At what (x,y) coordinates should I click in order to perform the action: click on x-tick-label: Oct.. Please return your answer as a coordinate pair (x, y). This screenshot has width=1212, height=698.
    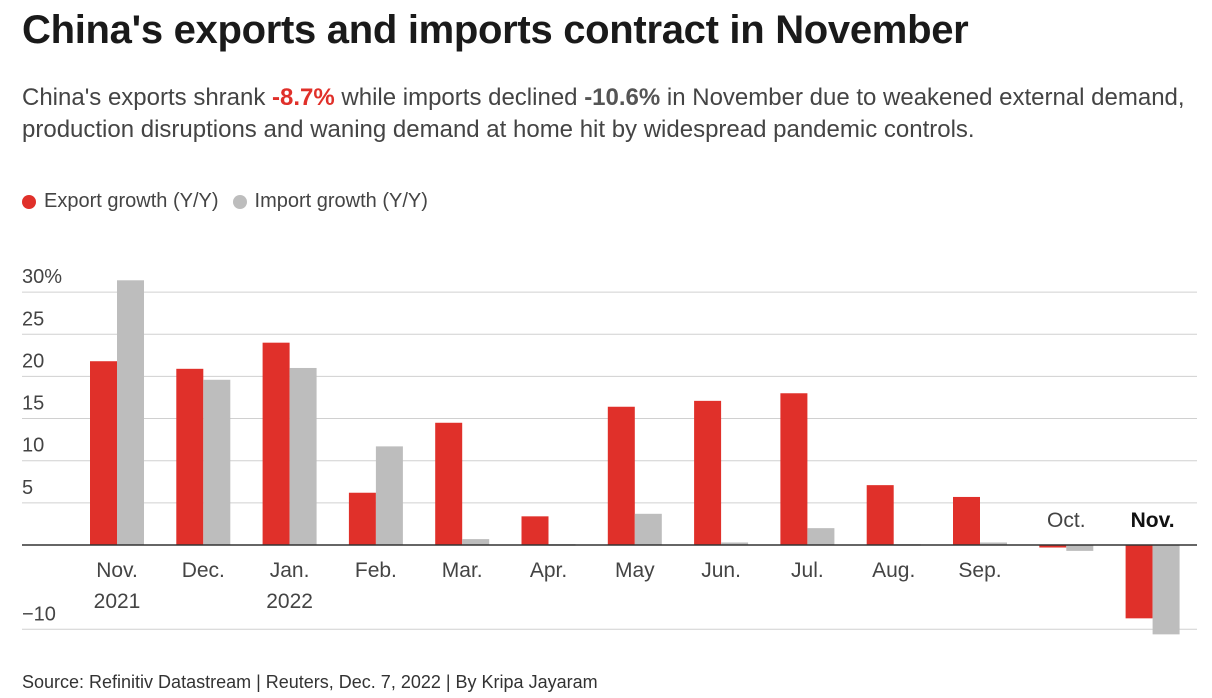
    Looking at the image, I should click on (1066, 520).